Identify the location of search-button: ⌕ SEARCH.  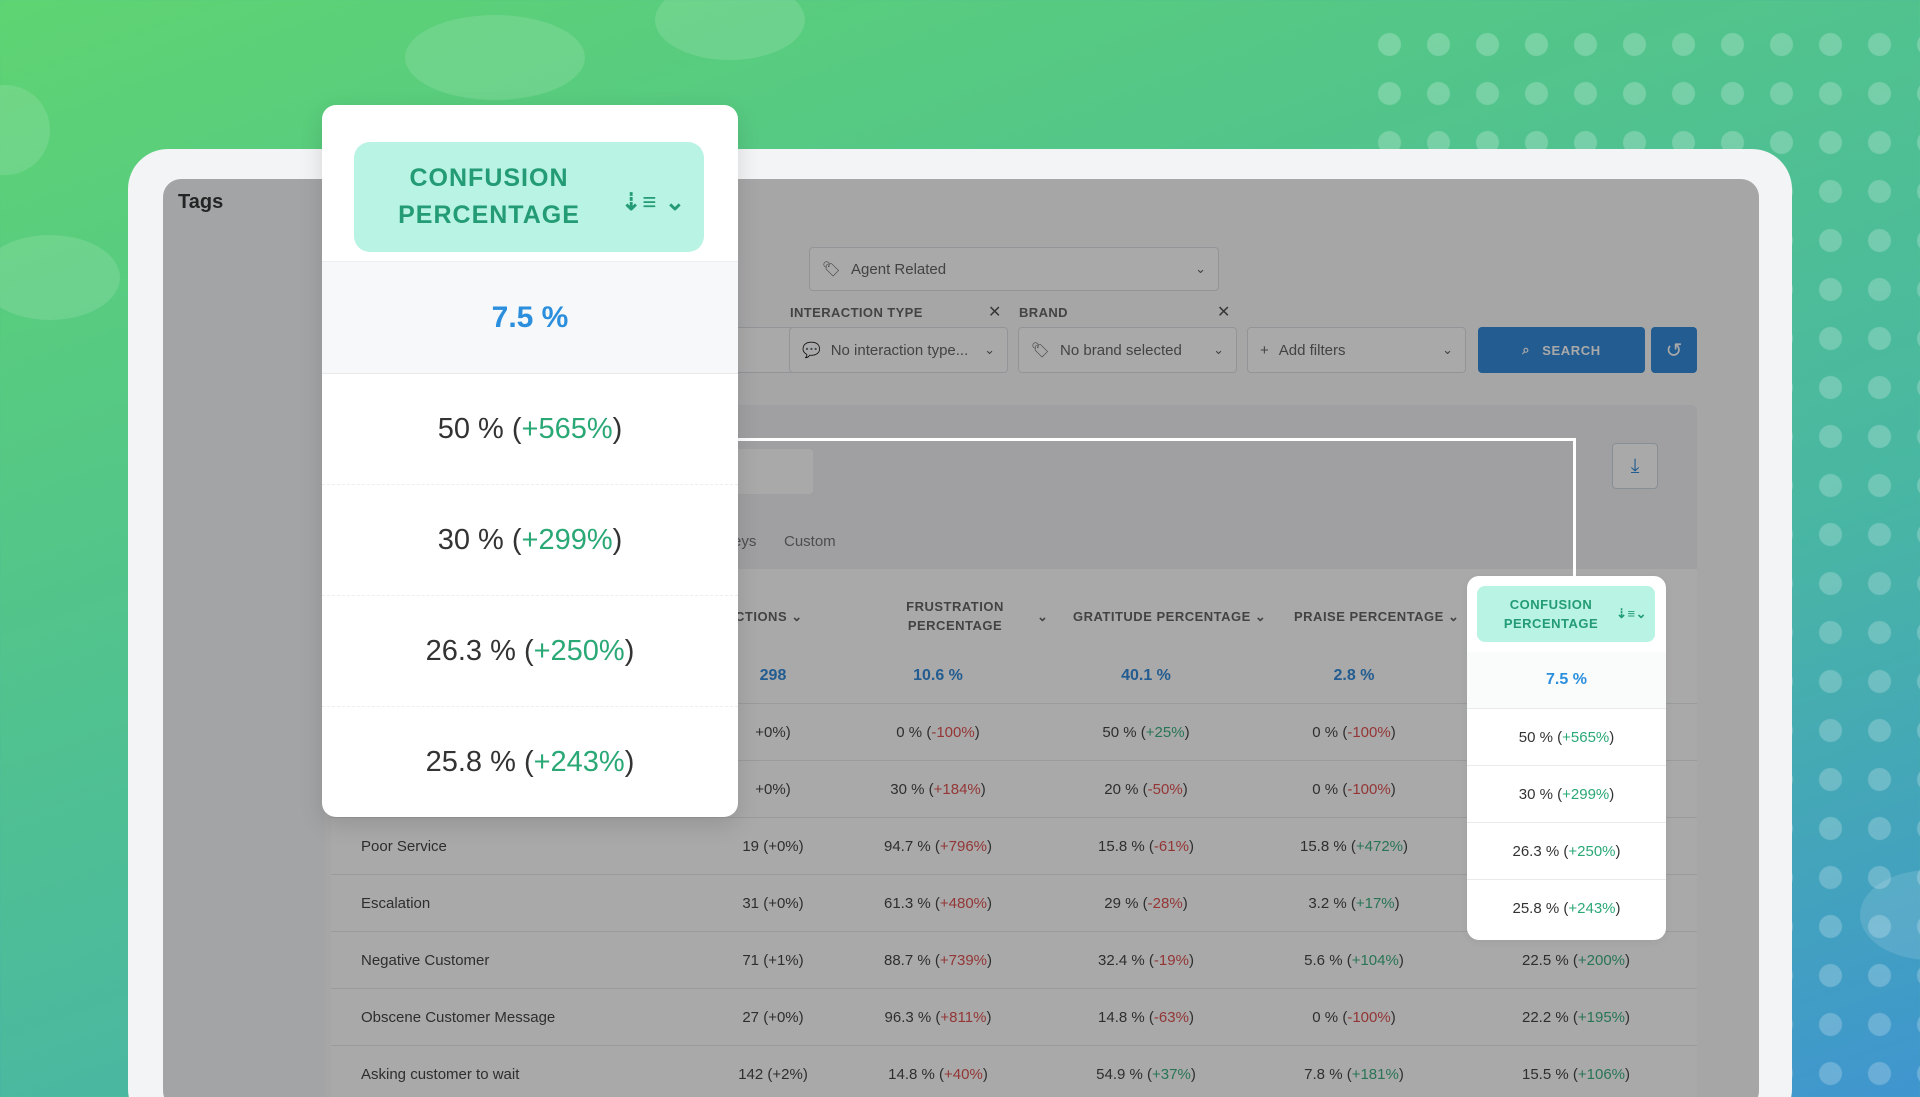
(1561, 350).